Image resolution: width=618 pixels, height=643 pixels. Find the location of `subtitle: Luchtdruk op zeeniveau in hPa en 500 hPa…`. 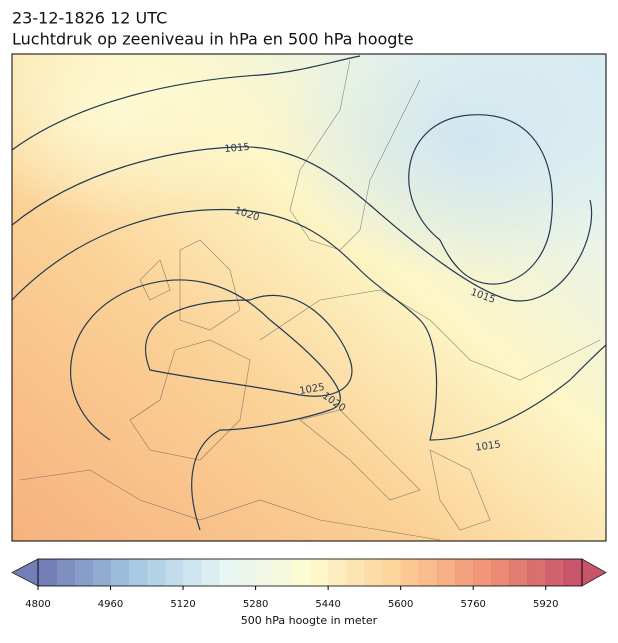

subtitle: Luchtdruk op zeeniveau in hPa en 500 hPa… is located at coordinates (213, 39).